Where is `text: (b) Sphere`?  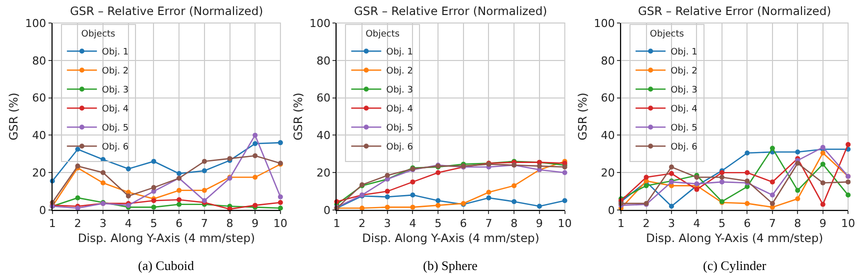
text: (b) Sphere is located at coordinates (450, 265).